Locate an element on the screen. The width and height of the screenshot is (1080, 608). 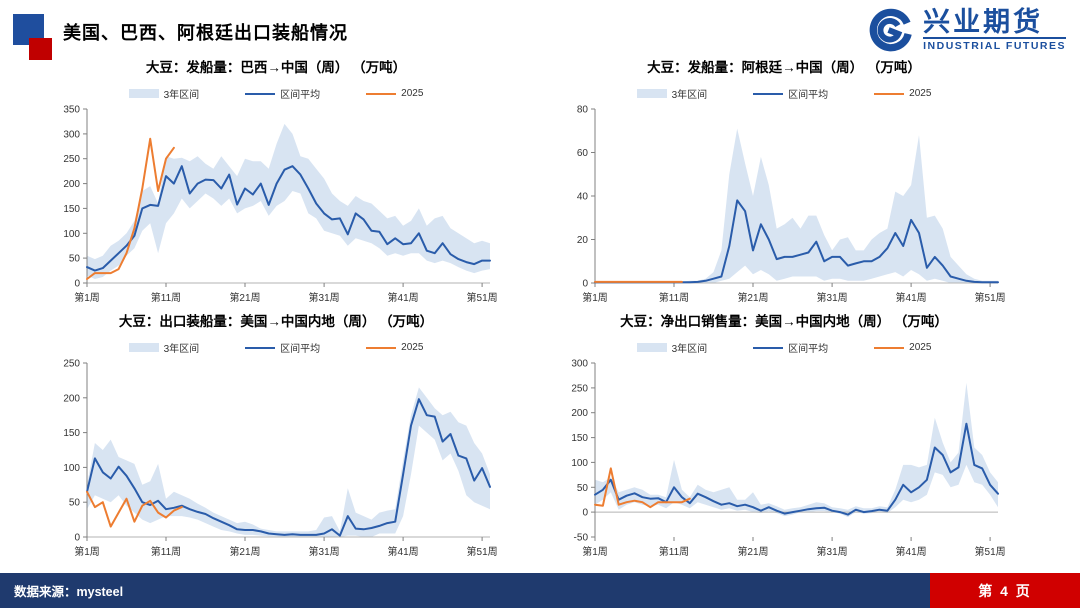
svg-text: 80 is located at coordinates (583, 110).